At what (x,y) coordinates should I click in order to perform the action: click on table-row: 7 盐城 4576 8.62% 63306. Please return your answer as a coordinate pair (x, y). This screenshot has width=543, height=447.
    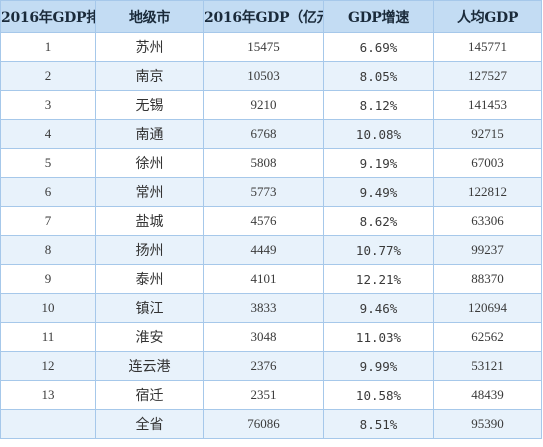
    Looking at the image, I should click on (271, 221).